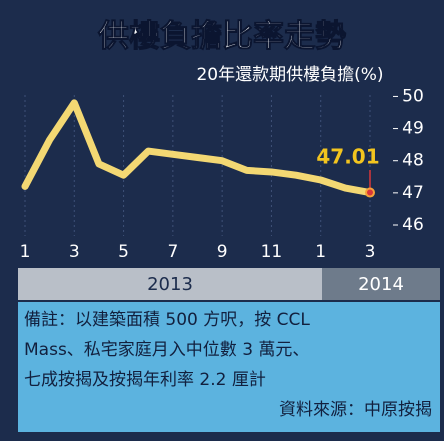 The image size is (444, 441). I want to click on y-tick-label: 48, so click(413, 161).